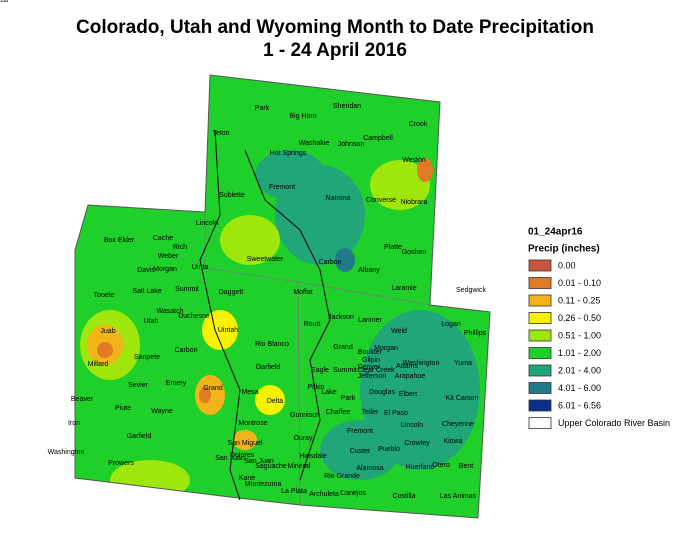 Image resolution: width=700 pixels, height=540 pixels. Describe the element at coordinates (272, 344) in the screenshot. I see `county-label: Rio Blanco` at that location.